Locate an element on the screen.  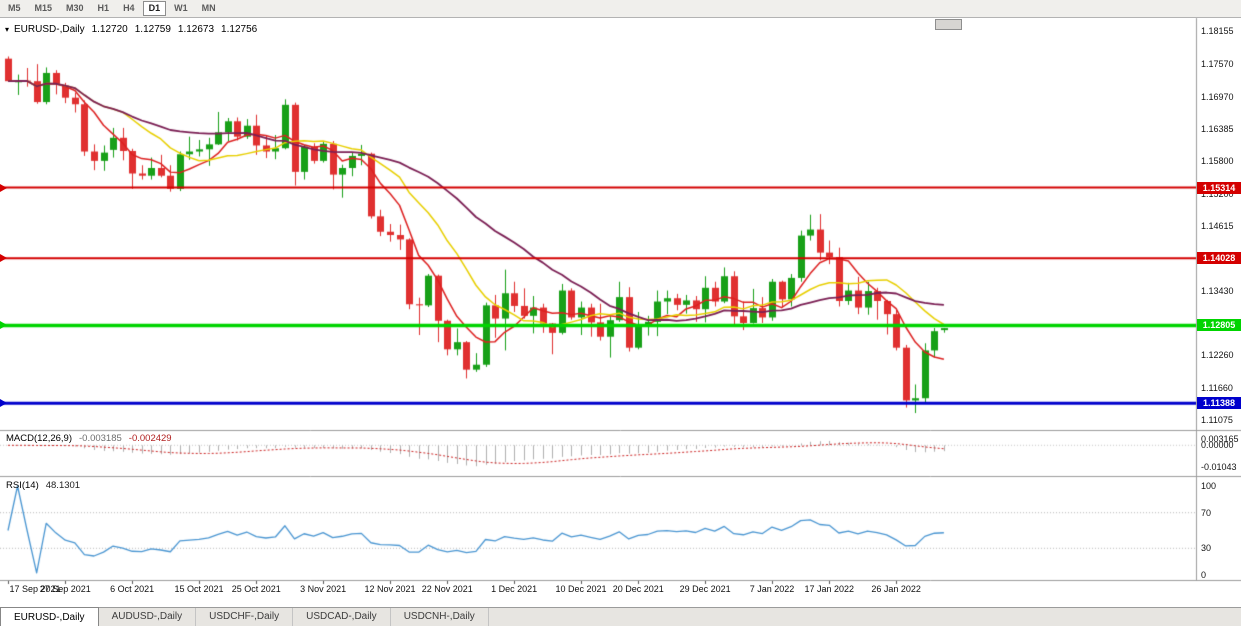
rsi-name: RSI(14) is located at coordinates (22, 485).